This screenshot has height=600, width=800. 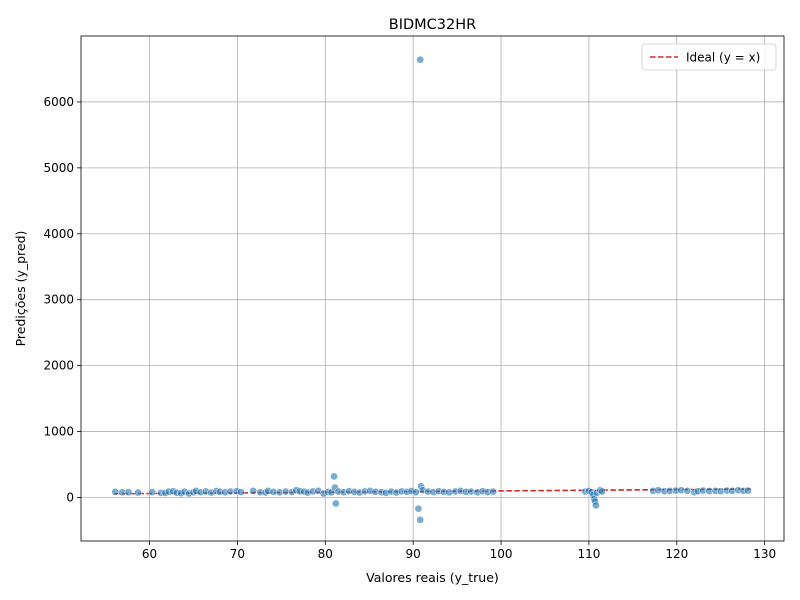 I want to click on y-tick-label: 2000, so click(x=58, y=366).